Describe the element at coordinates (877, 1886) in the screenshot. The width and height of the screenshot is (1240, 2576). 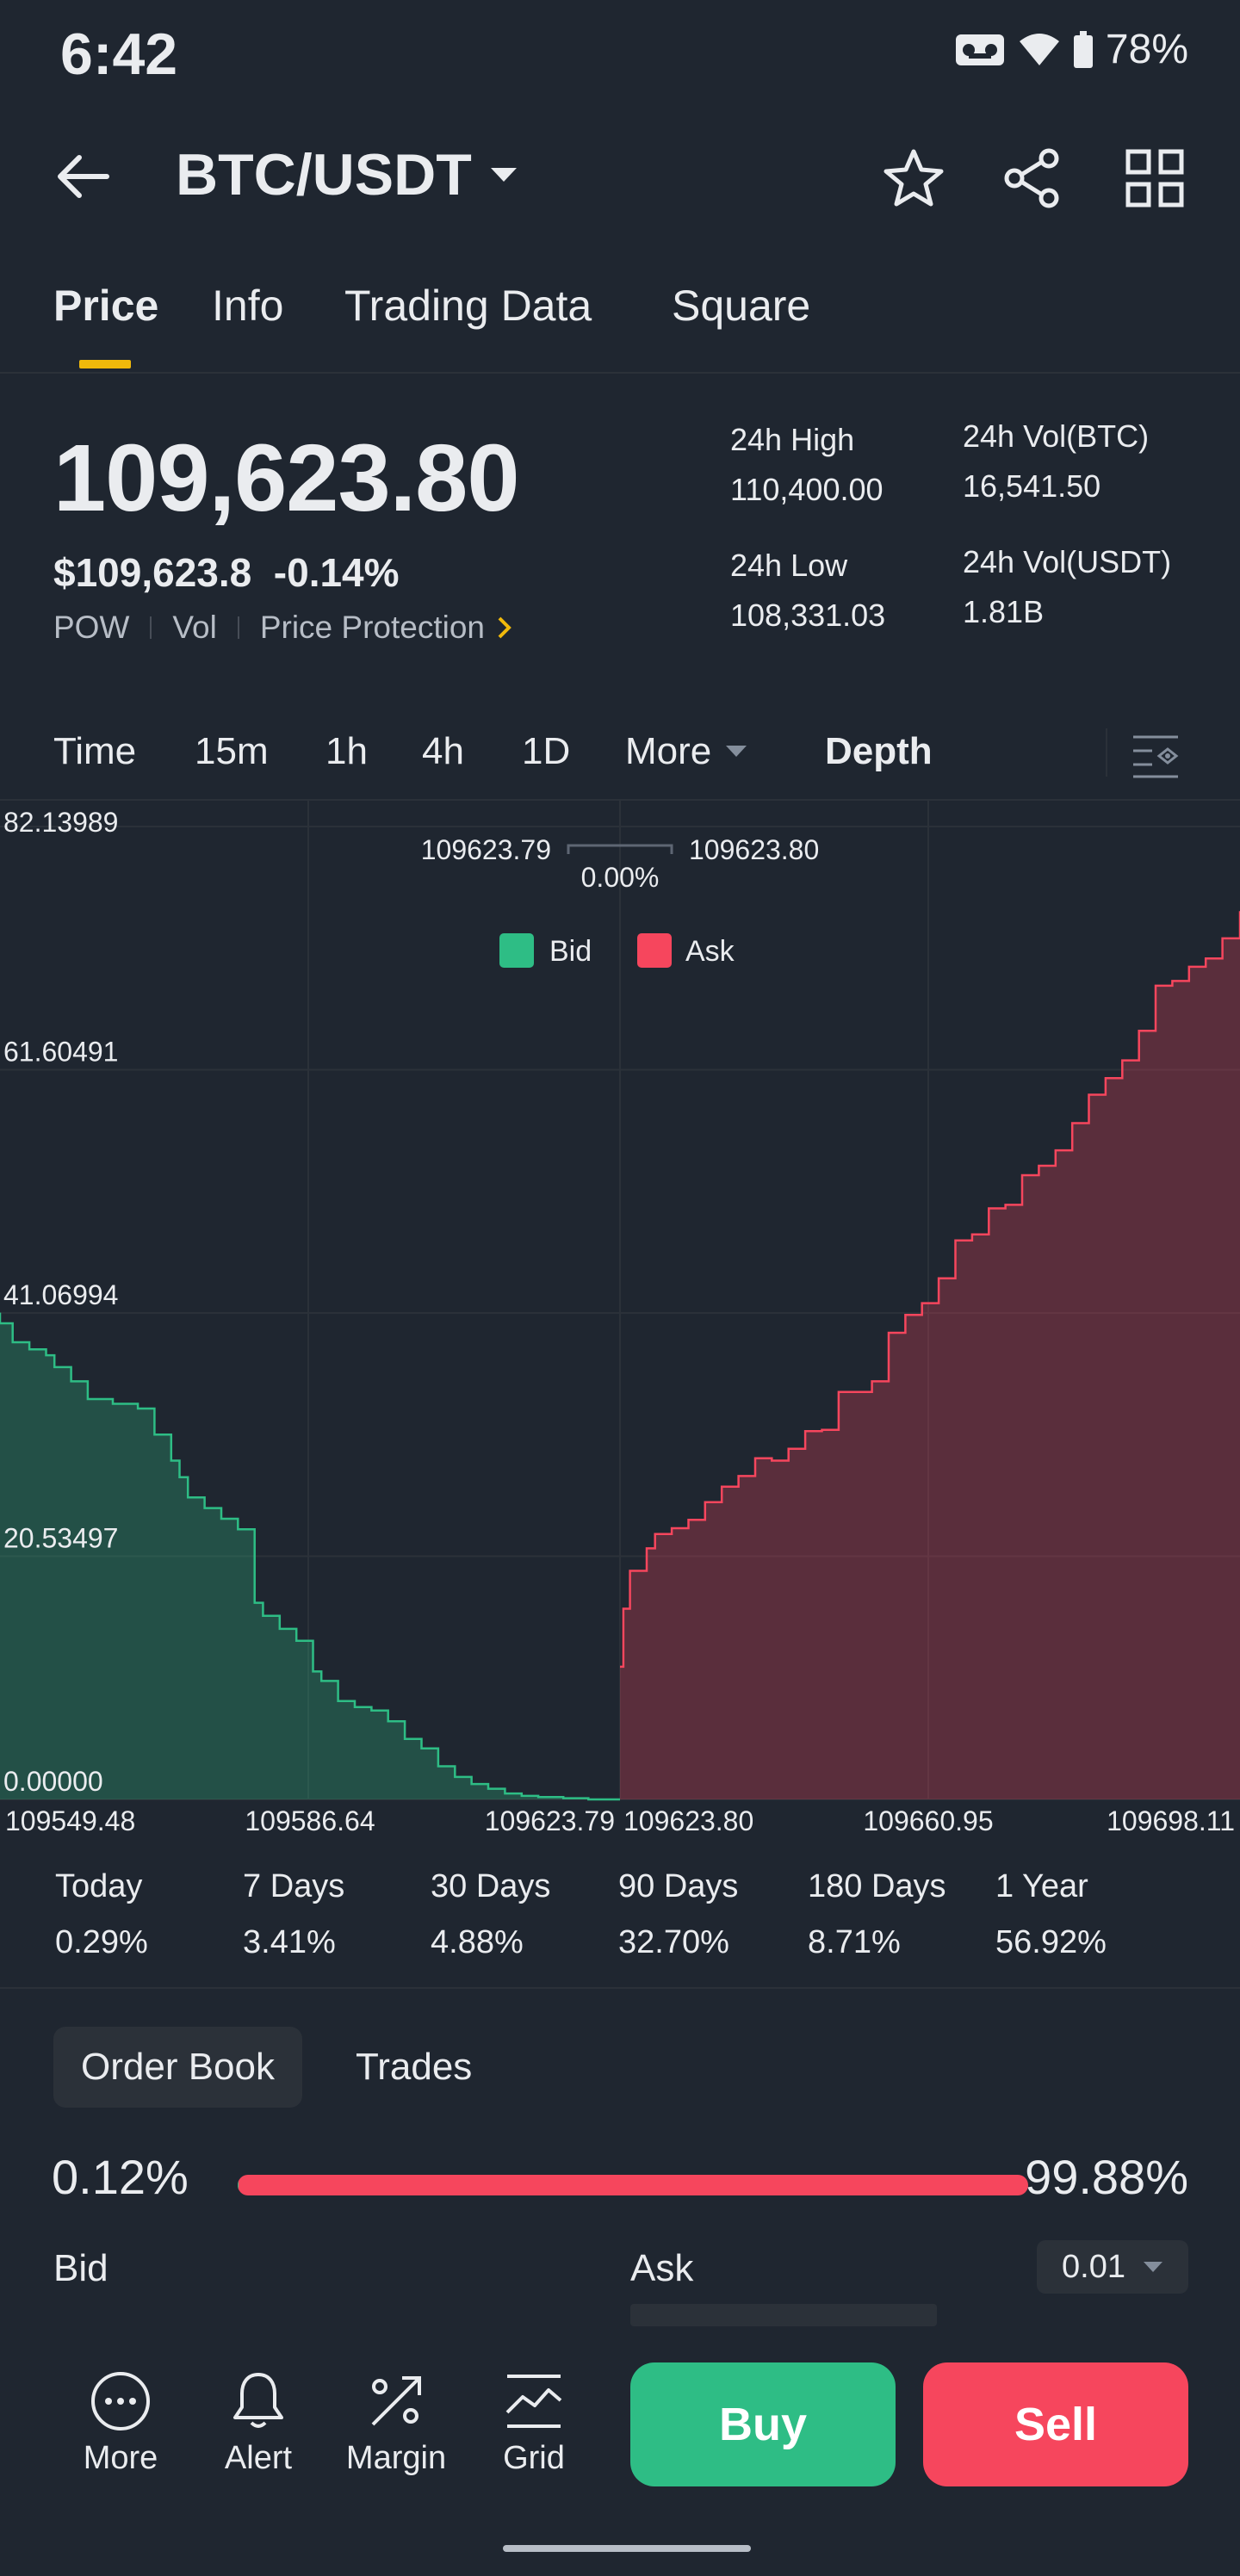
I see `perf-label: 180 Days` at that location.